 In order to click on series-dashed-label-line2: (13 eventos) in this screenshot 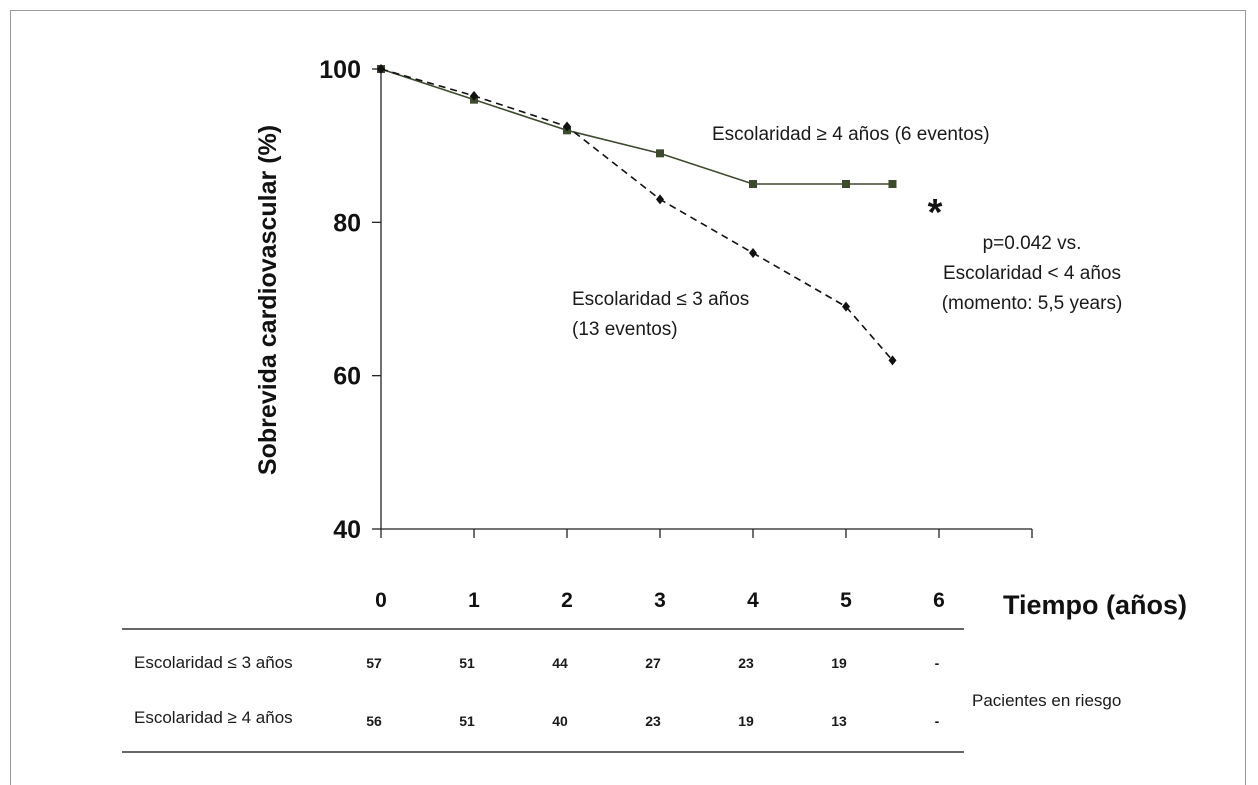, I will do `click(625, 329)`.